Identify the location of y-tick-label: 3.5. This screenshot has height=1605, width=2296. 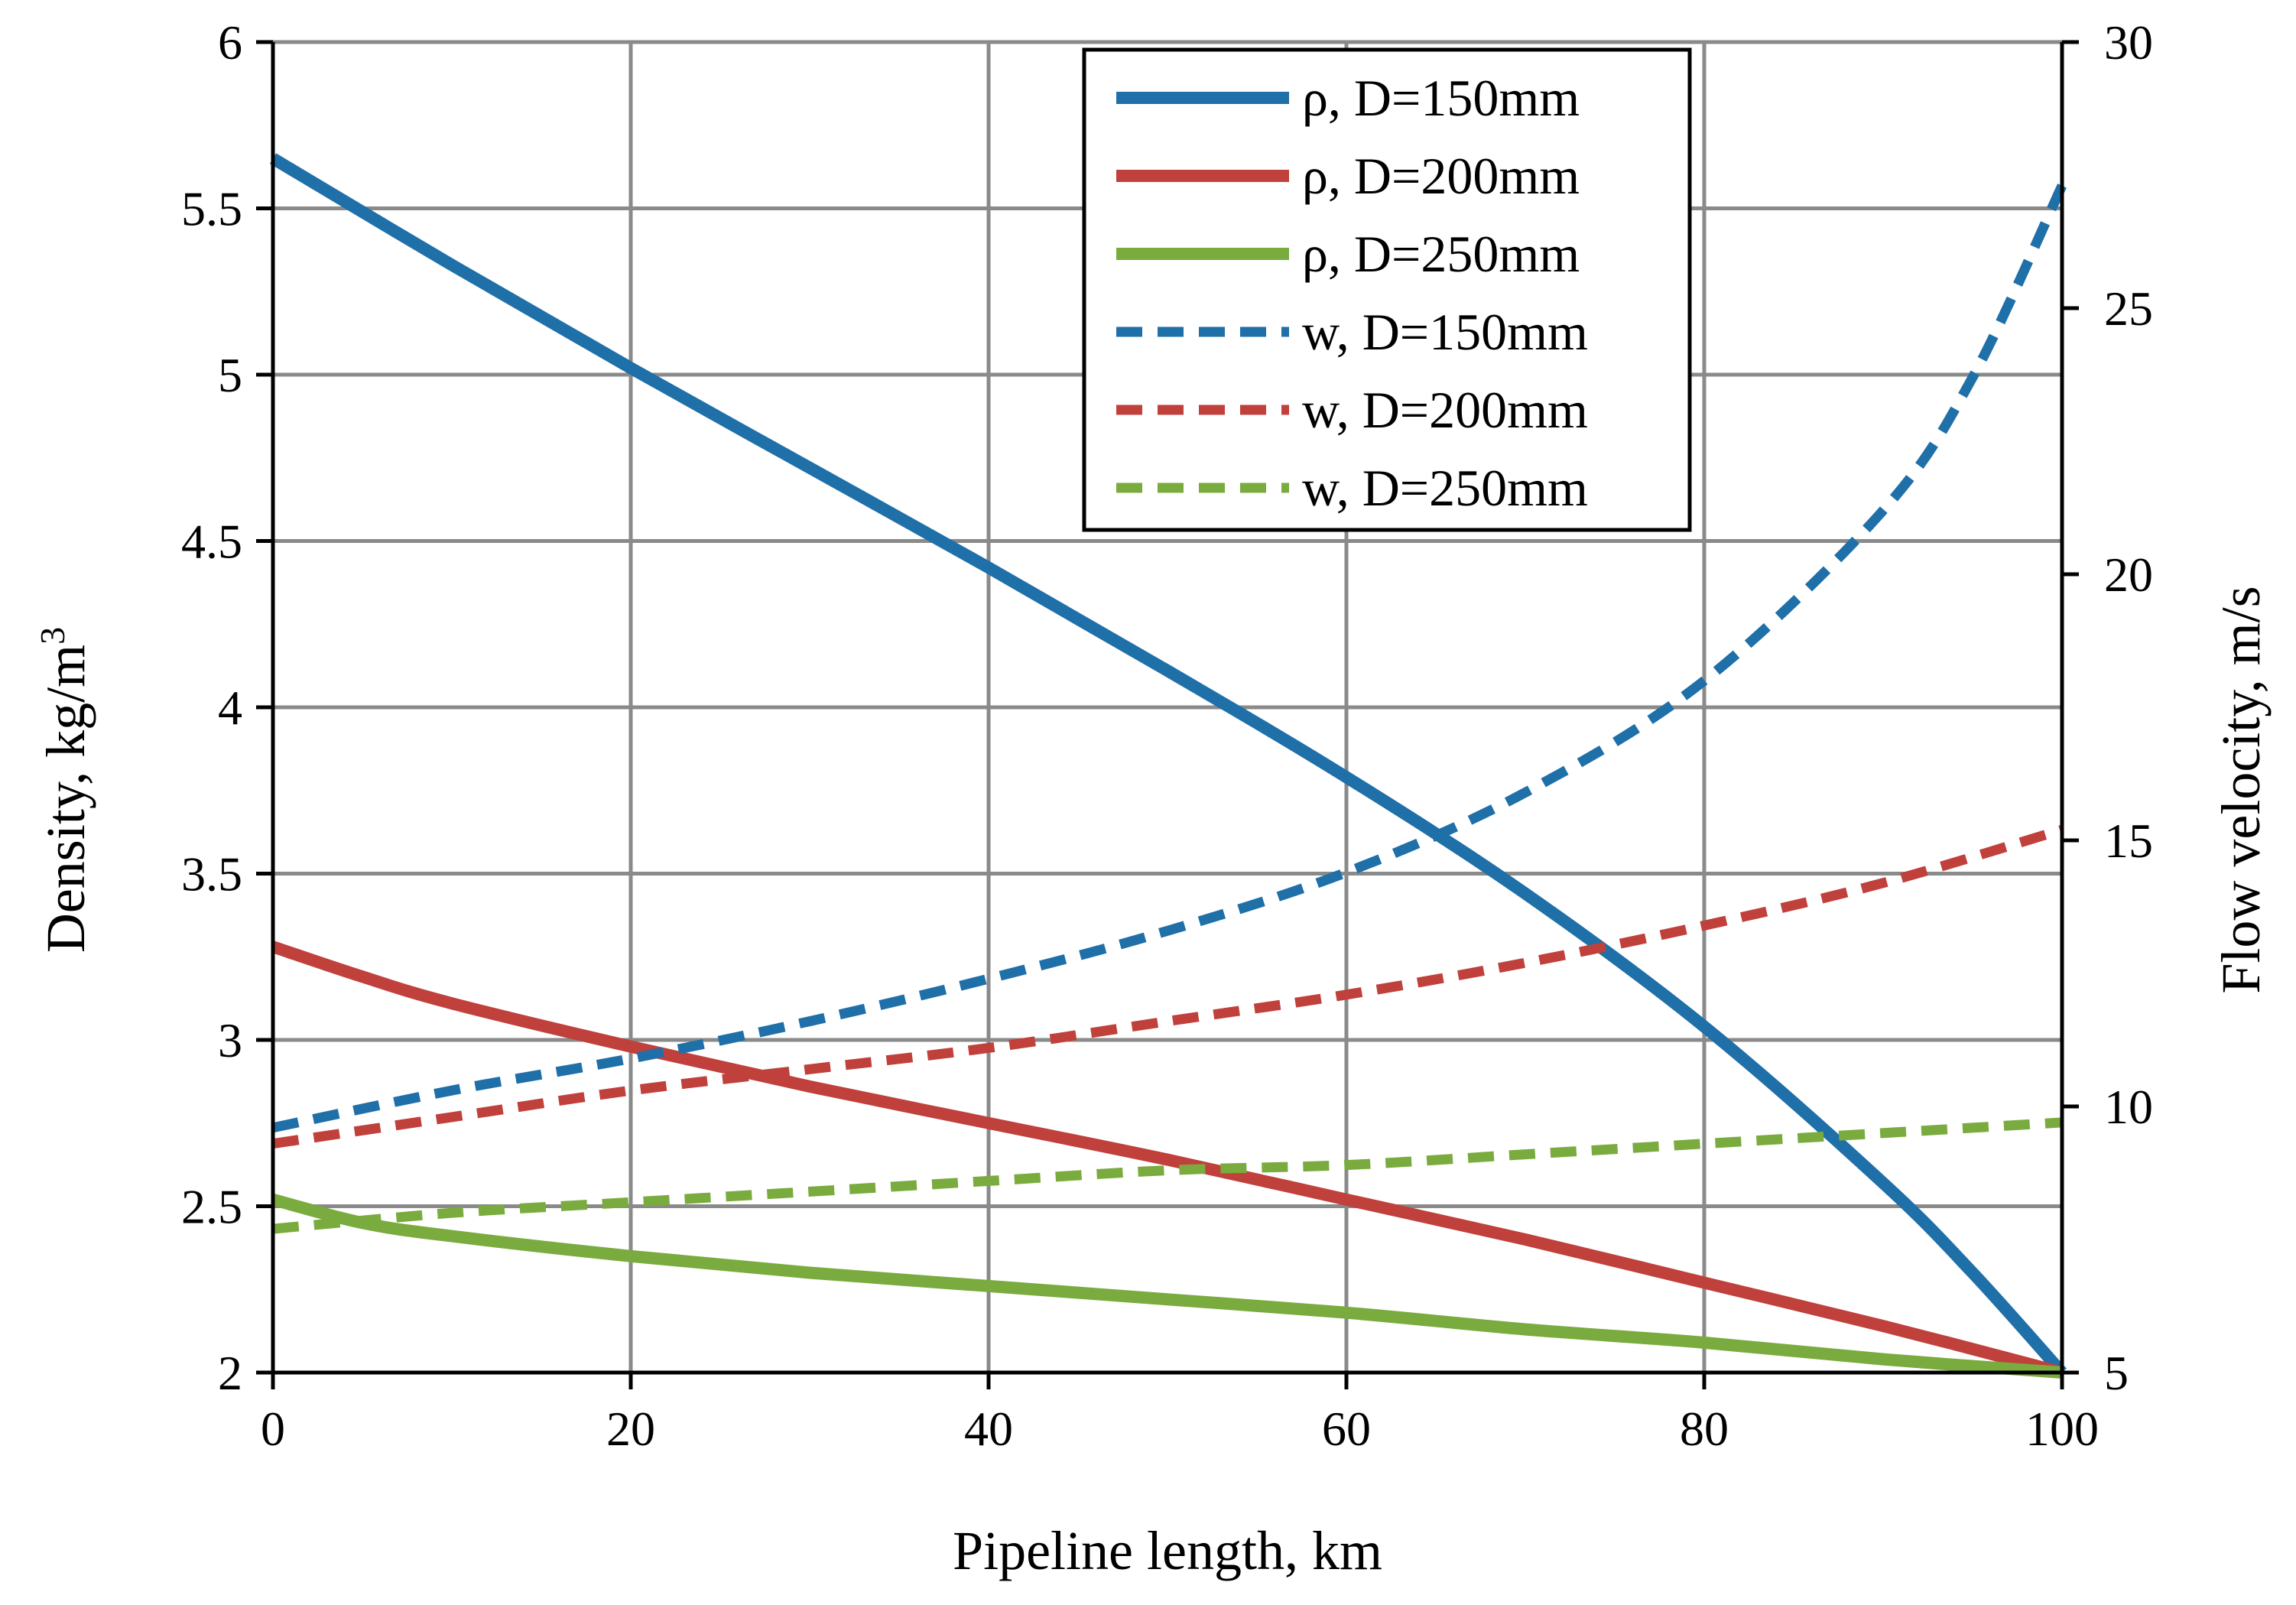
(211, 874).